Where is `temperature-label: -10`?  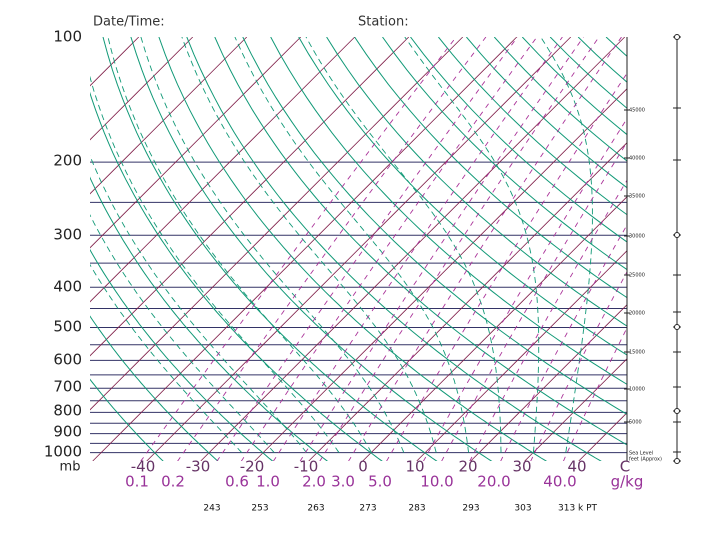 temperature-label: -10 is located at coordinates (306, 467).